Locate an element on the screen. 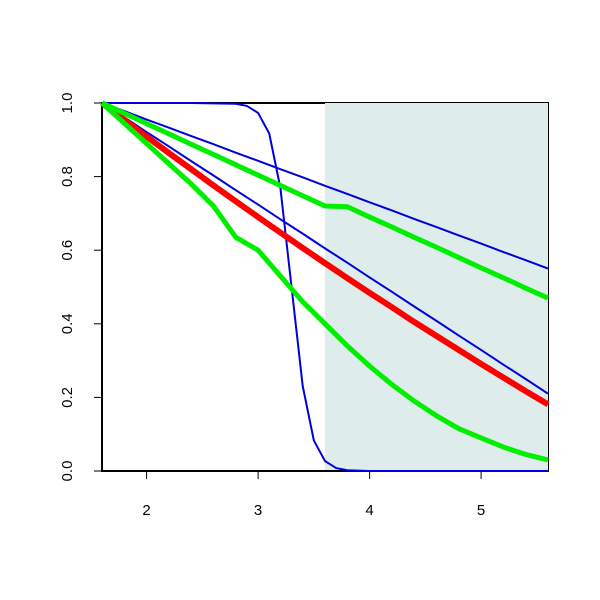 The width and height of the screenshot is (600, 600). y-tick-label: 0.4 is located at coordinates (67, 323).